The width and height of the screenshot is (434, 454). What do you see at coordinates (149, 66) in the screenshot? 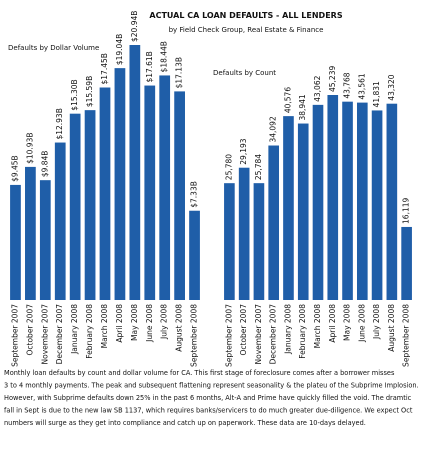
I see `value-label: $17.61B` at bounding box center [149, 66].